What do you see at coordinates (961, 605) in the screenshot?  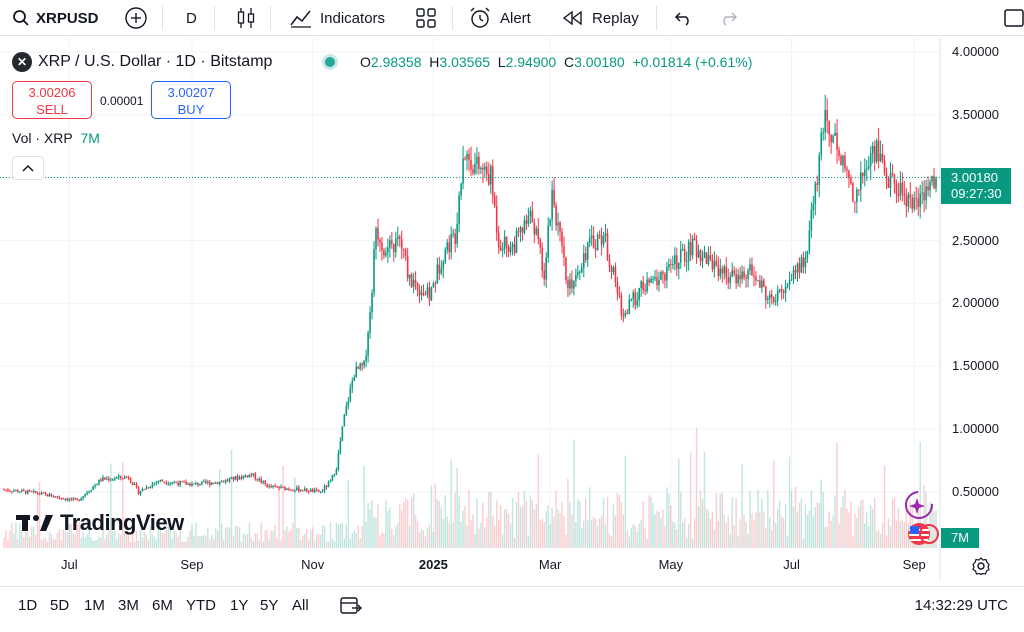 I see `utc-clock: 14:32:29 UTC` at bounding box center [961, 605].